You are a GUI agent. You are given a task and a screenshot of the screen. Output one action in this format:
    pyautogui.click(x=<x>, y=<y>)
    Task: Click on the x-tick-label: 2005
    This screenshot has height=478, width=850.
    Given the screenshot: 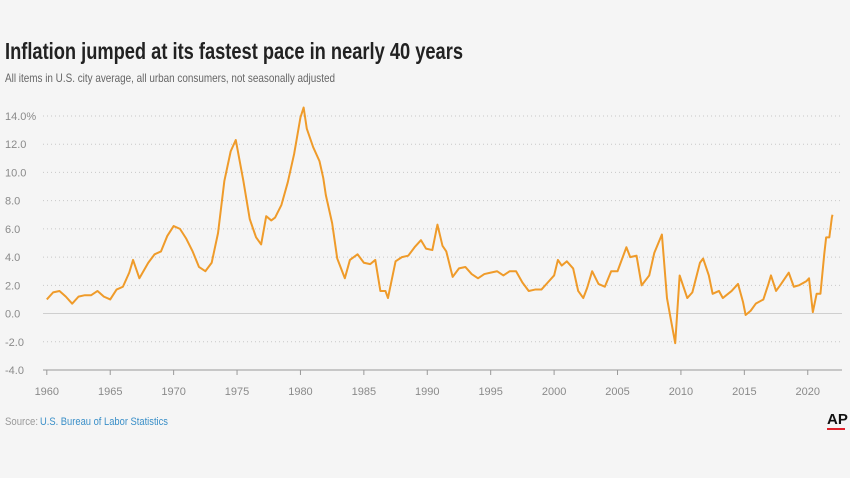 What is the action you would take?
    pyautogui.click(x=617, y=392)
    